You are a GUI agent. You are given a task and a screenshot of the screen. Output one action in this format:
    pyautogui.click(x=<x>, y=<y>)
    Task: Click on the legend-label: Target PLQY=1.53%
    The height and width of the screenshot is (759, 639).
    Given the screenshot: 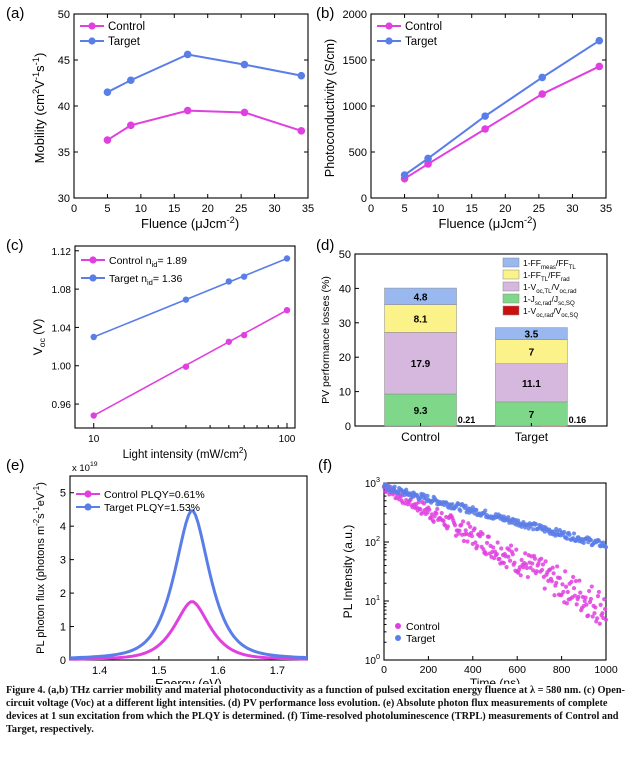 What is the action you would take?
    pyautogui.click(x=152, y=508)
    